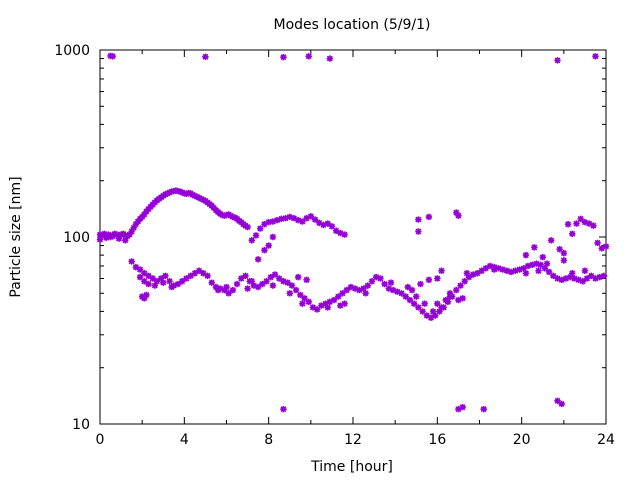  What do you see at coordinates (437, 440) in the screenshot?
I see `x-tick-label: 16` at bounding box center [437, 440].